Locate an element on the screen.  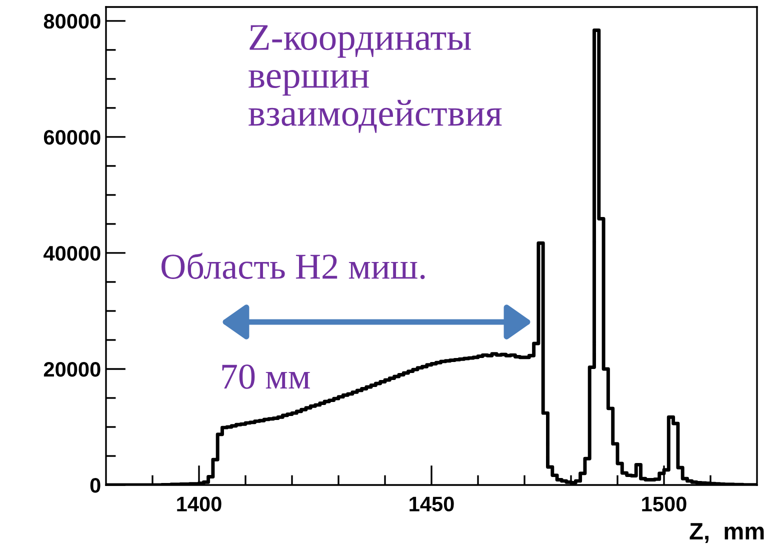
x-axis-title: Z, mm is located at coordinates (727, 533).